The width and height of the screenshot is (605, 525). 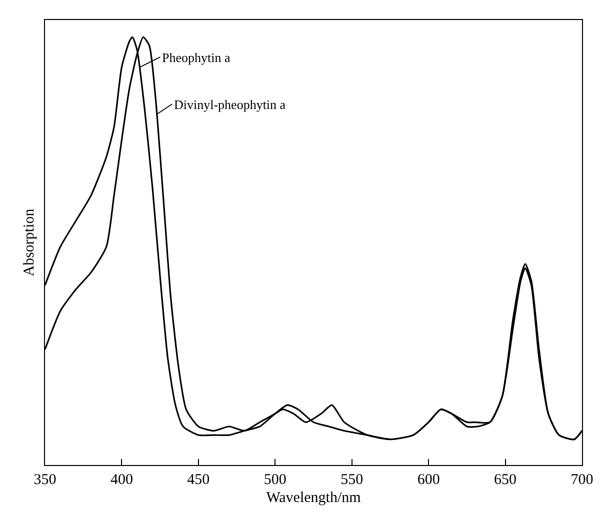 What do you see at coordinates (582, 480) in the screenshot?
I see `x-tick-label: 700` at bounding box center [582, 480].